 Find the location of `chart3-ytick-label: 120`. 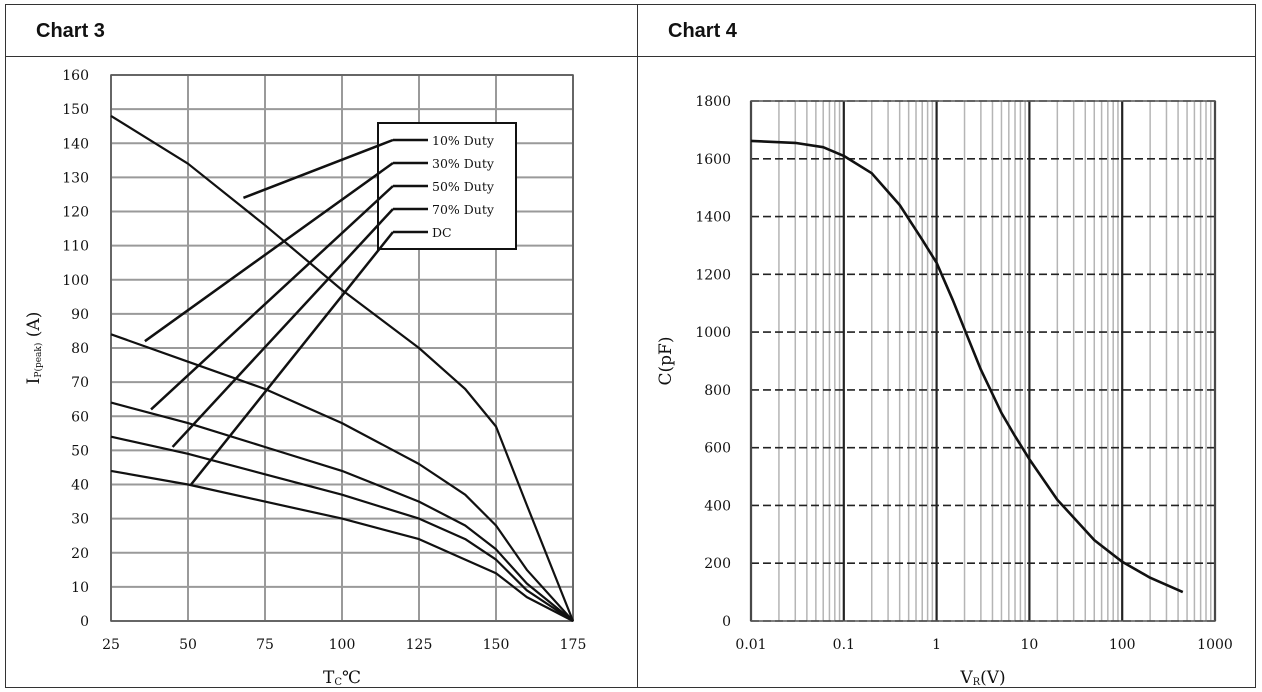

chart3-ytick-label: 120 is located at coordinates (75, 213).